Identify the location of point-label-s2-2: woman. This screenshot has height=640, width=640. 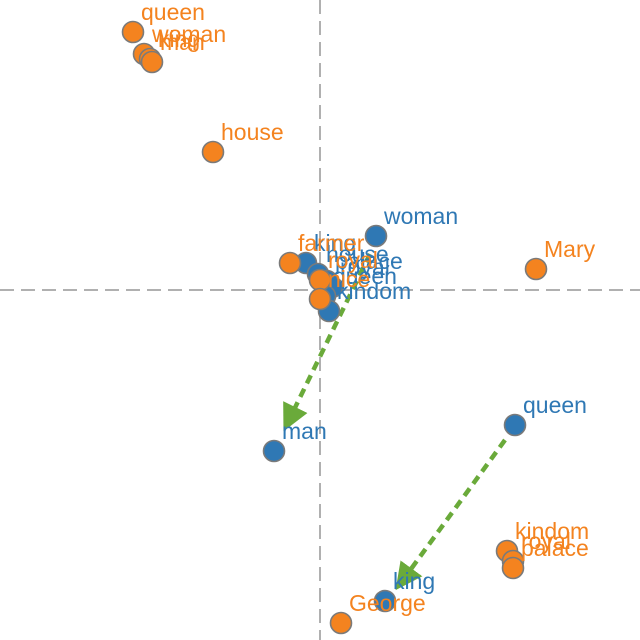
(188, 34).